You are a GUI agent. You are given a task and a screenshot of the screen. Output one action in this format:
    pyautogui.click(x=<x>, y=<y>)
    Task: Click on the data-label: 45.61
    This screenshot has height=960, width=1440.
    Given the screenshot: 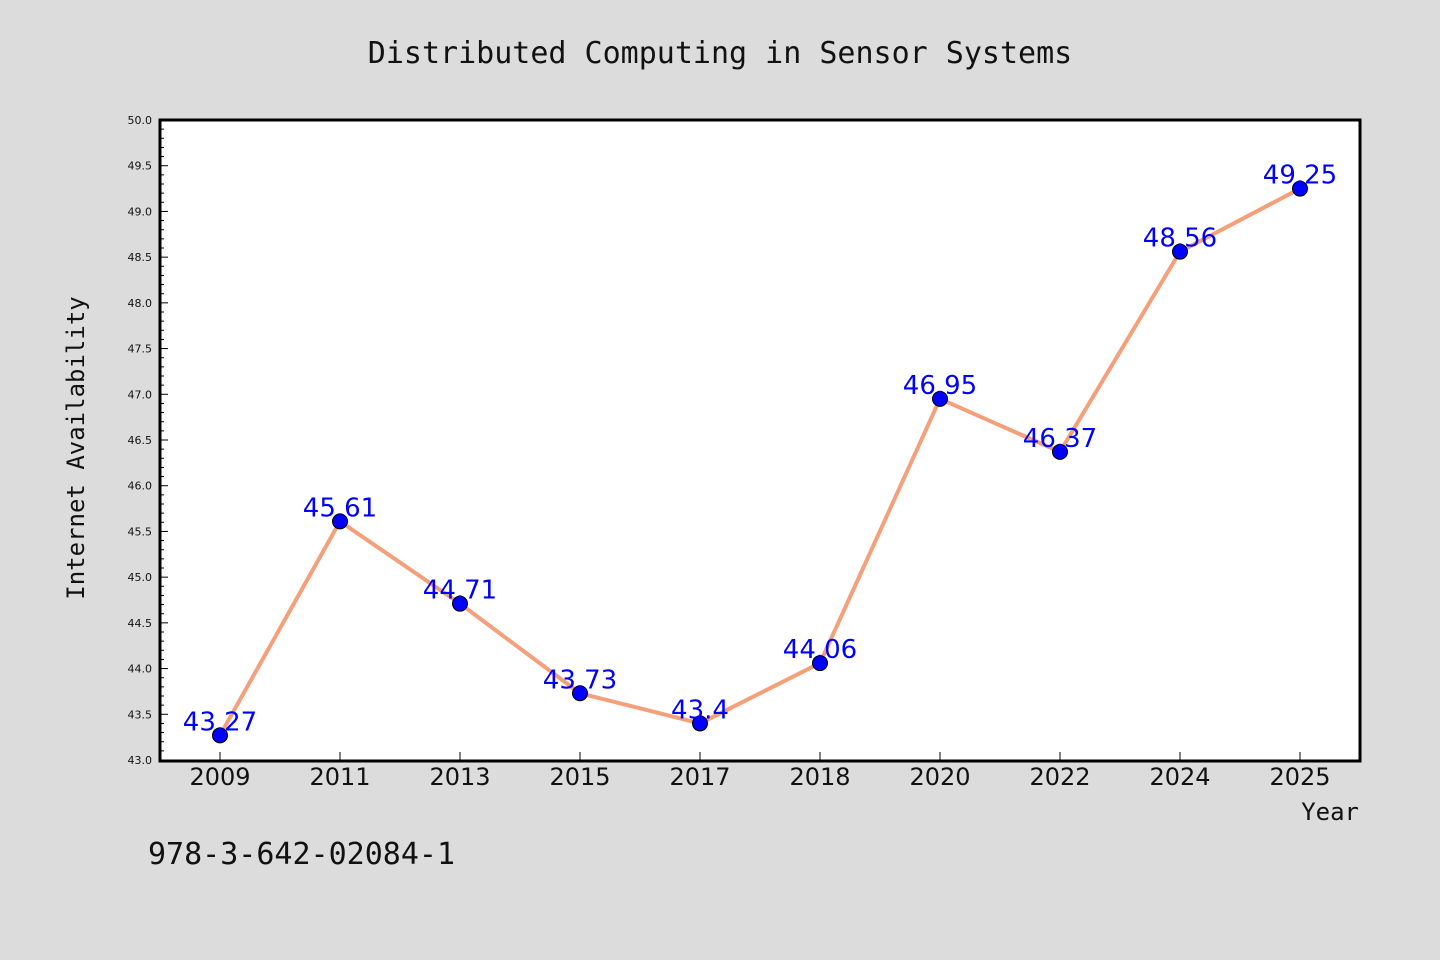 What is the action you would take?
    pyautogui.click(x=340, y=508)
    